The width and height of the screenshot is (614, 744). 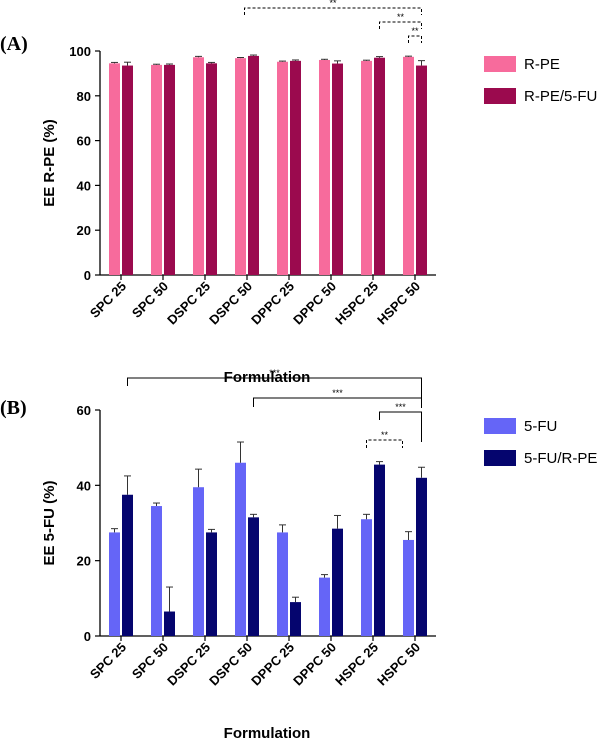 I want to click on a-ytick-label: 40, so click(x=84, y=185).